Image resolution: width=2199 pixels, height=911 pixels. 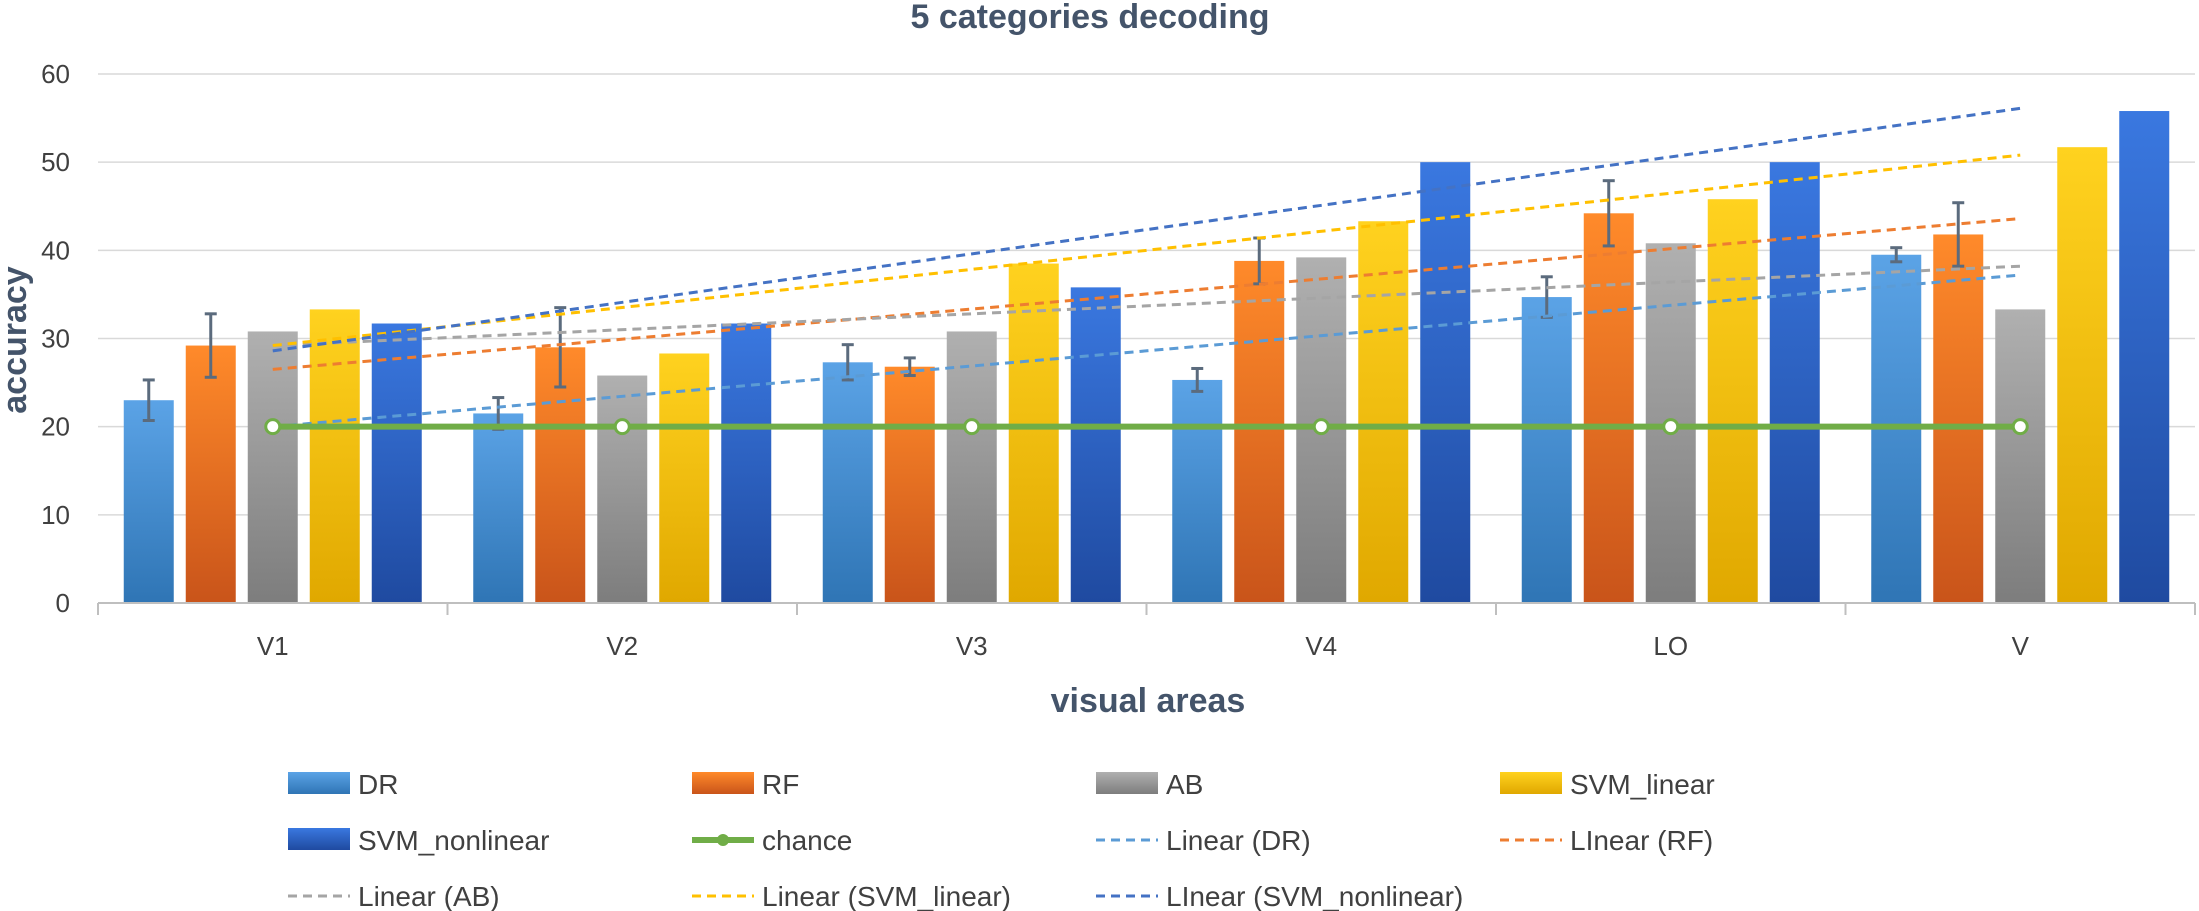 What do you see at coordinates (780, 784) in the screenshot?
I see `legend-label: RF` at bounding box center [780, 784].